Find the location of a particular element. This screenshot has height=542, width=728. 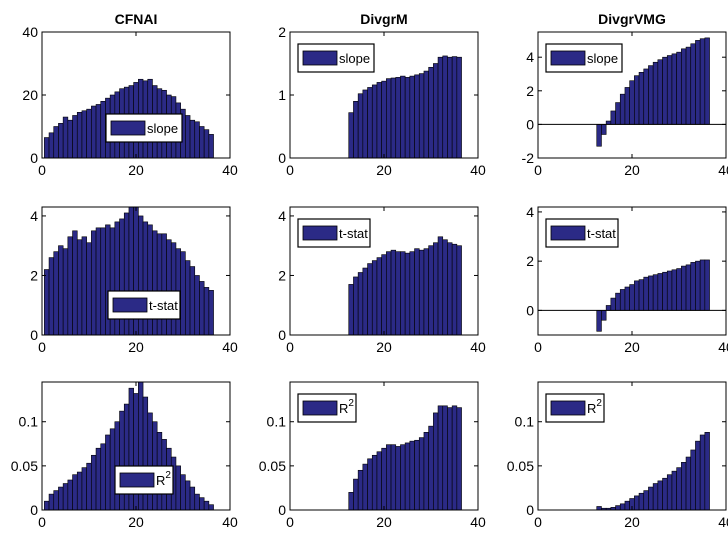

y-tick-label: 40 is located at coordinates (30, 32).